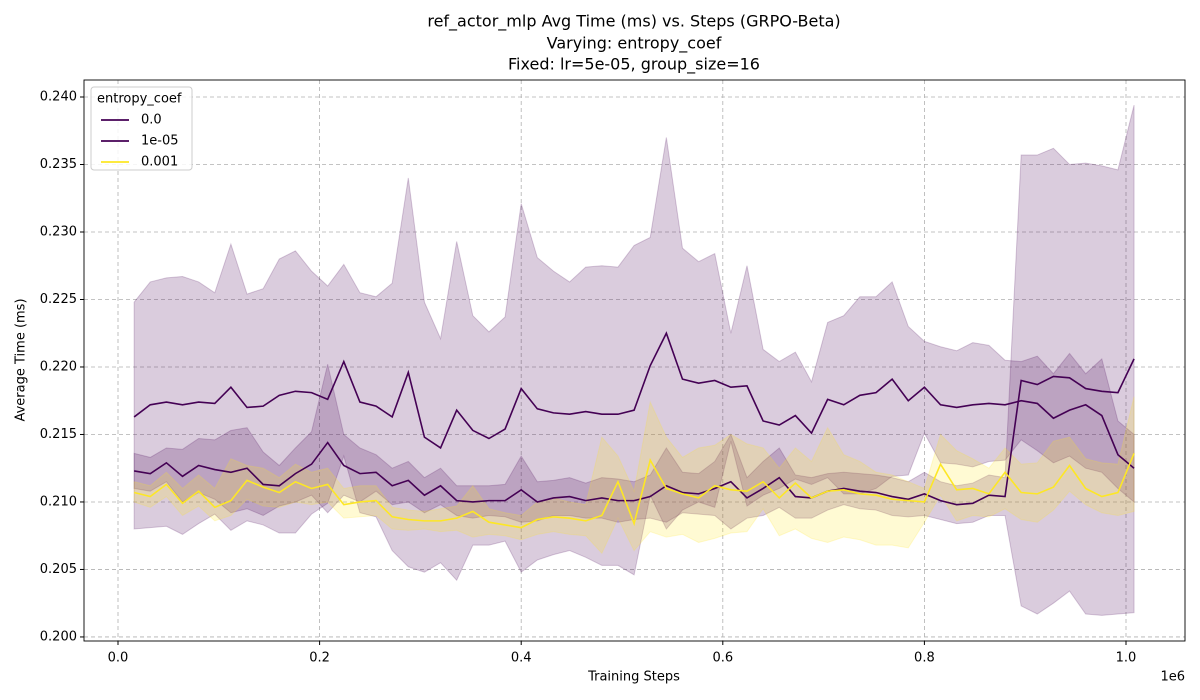 This screenshot has width=1200, height=700. I want to click on x-tick-label: 0.4, so click(521, 658).